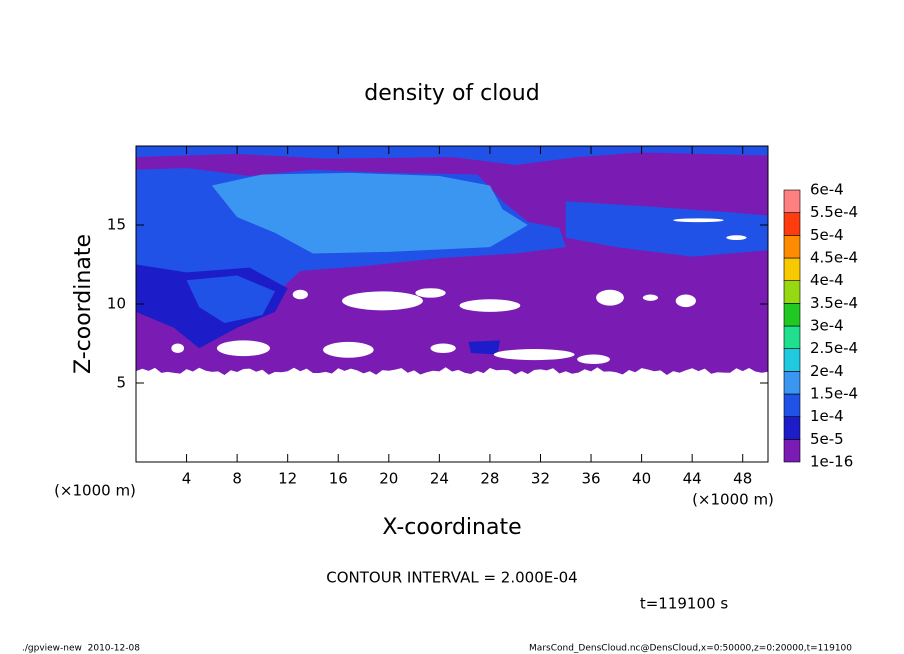  I want to click on y-tick-label: 5, so click(121, 383).